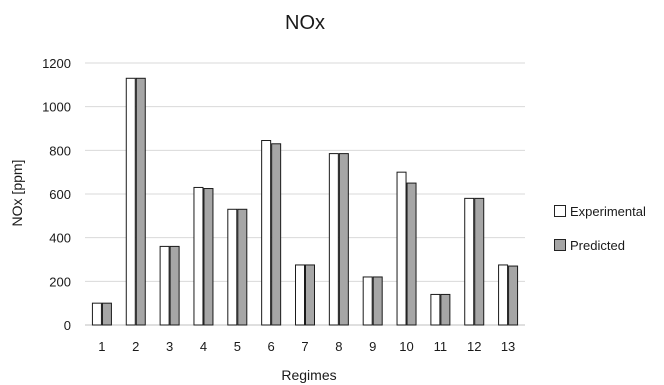 This screenshot has width=664, height=385. Describe the element at coordinates (60, 281) in the screenshot. I see `y-tick-label: 200` at that location.